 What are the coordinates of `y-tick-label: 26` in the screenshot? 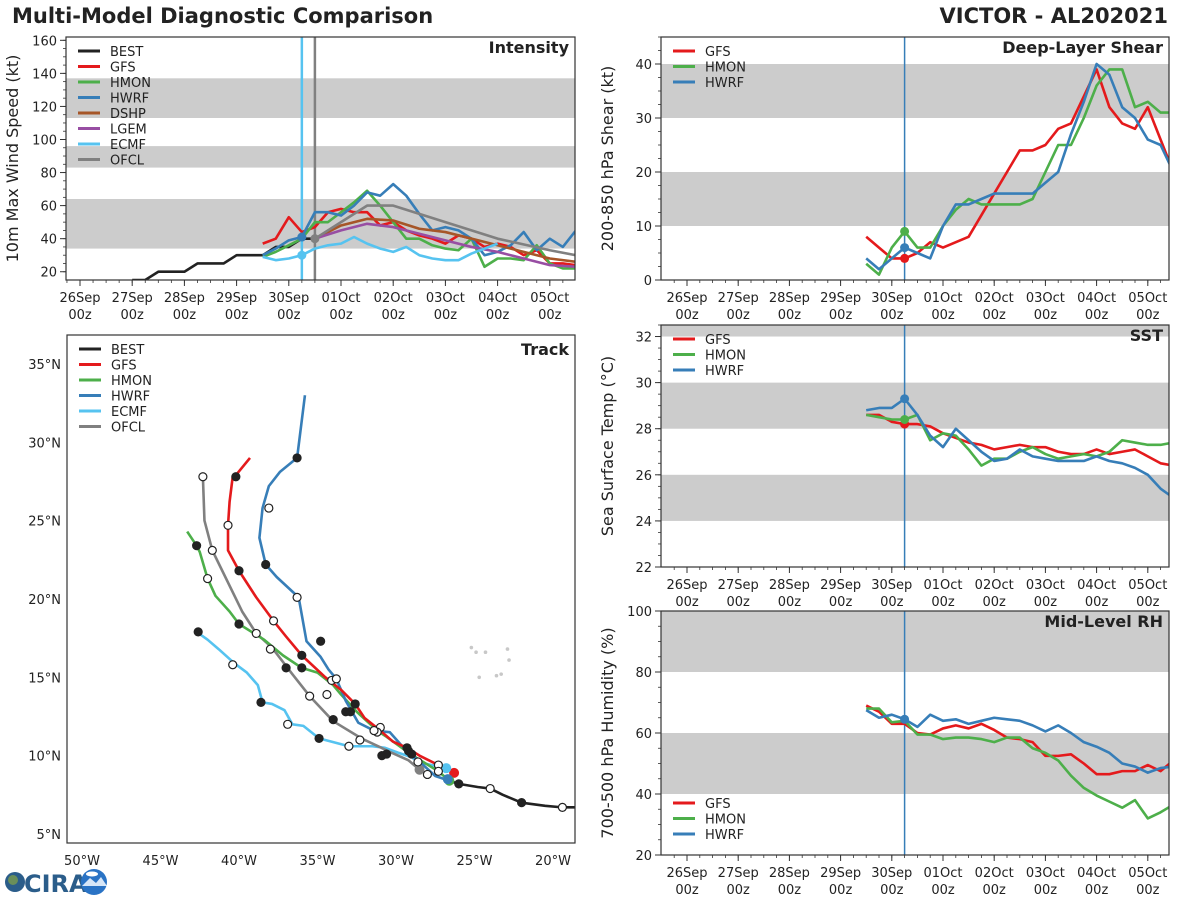 It's located at (643, 476).